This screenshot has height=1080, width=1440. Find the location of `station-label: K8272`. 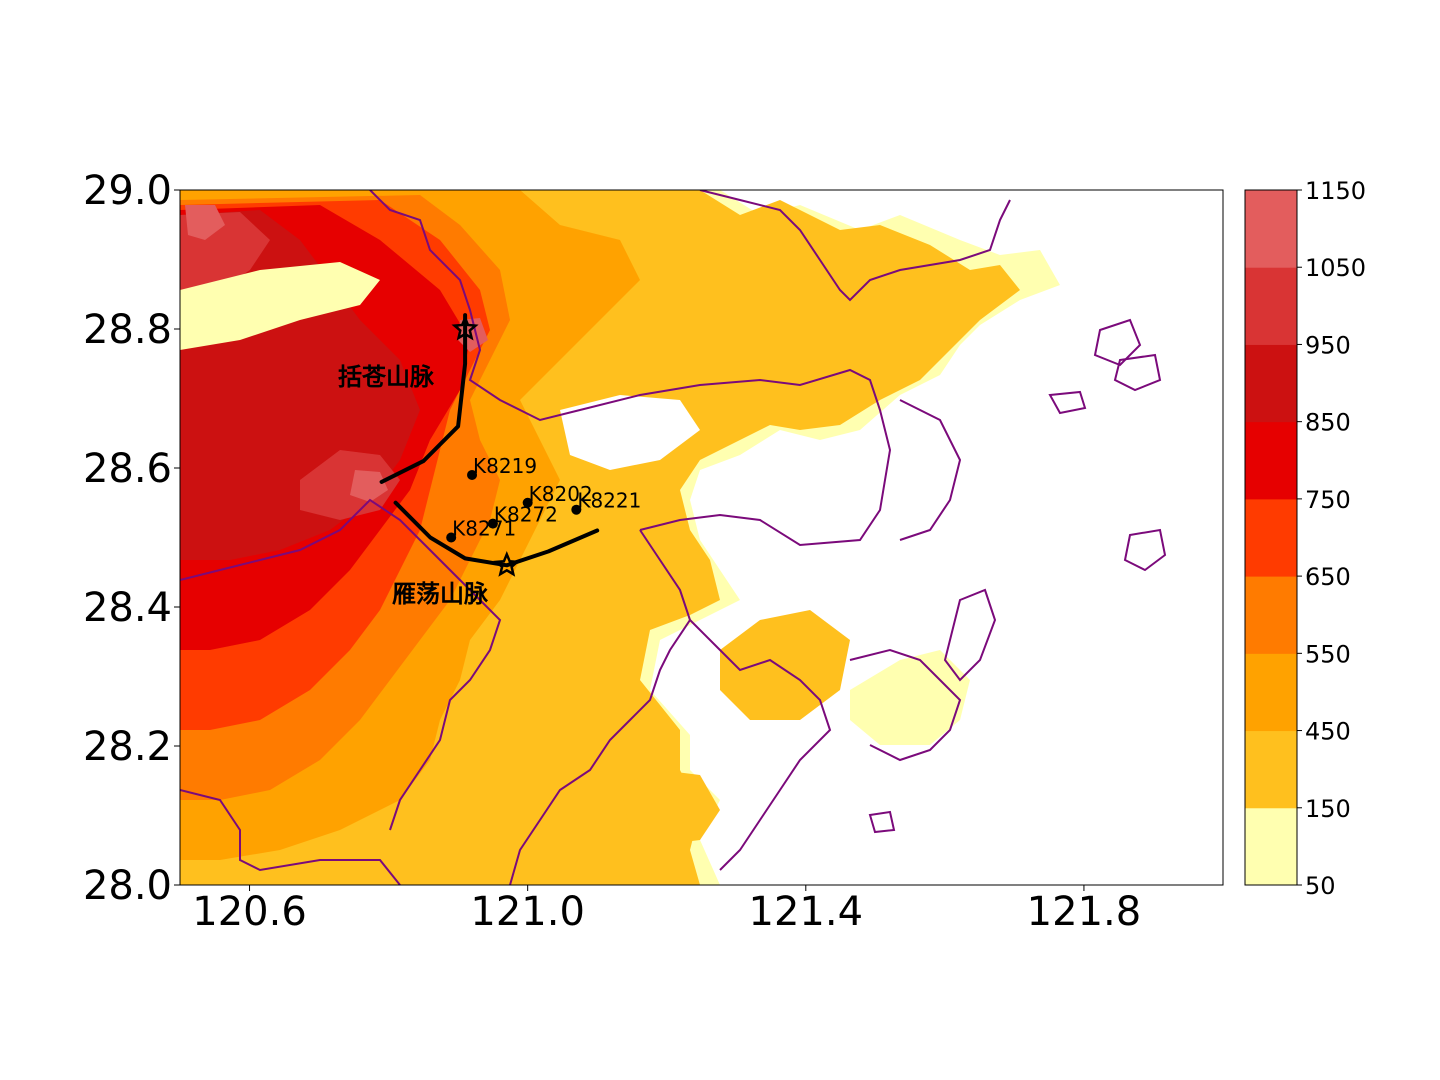

station-label: K8272 is located at coordinates (526, 515).